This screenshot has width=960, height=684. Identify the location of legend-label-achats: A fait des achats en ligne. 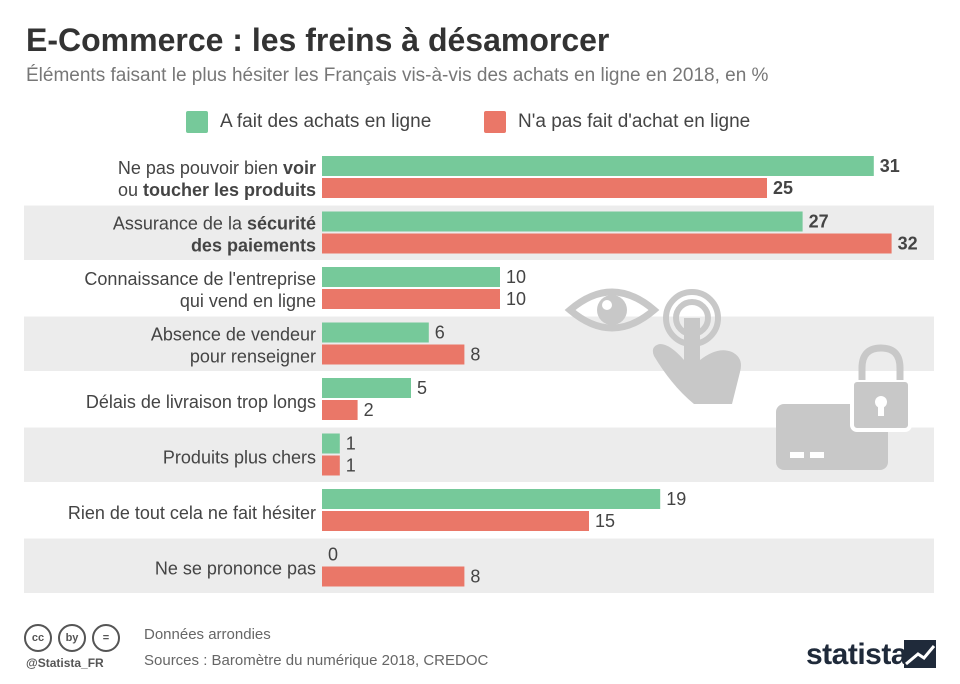
(326, 121).